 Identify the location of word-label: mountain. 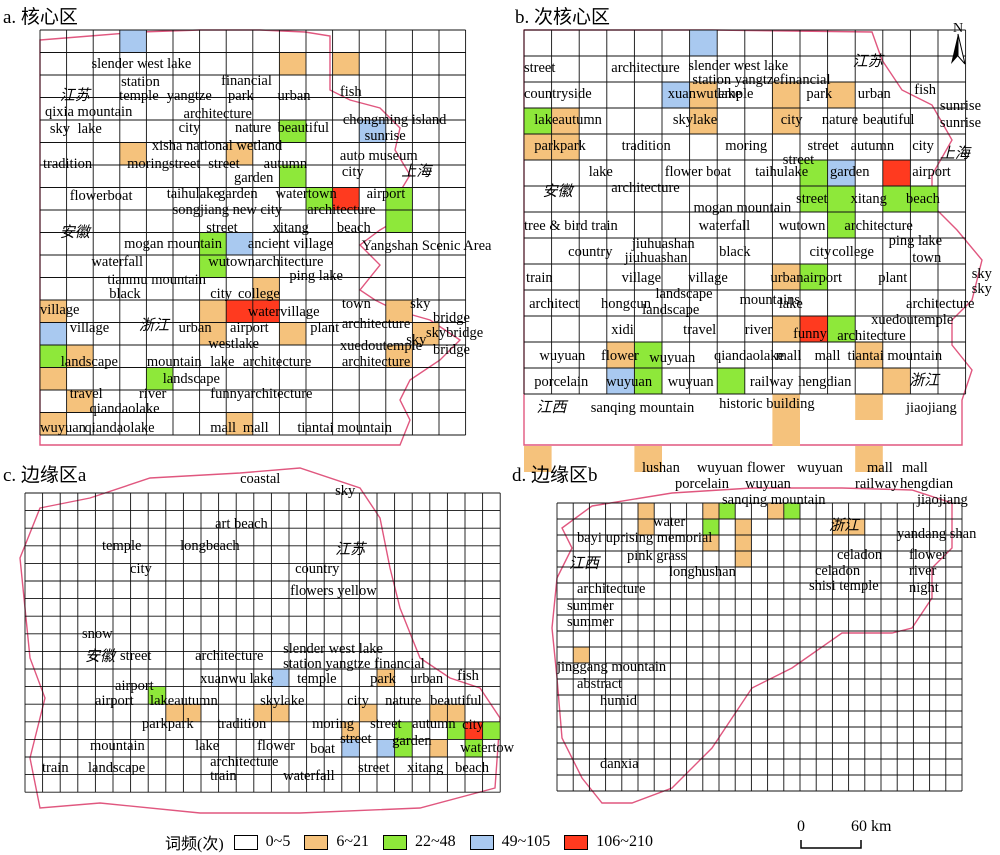
(118, 746).